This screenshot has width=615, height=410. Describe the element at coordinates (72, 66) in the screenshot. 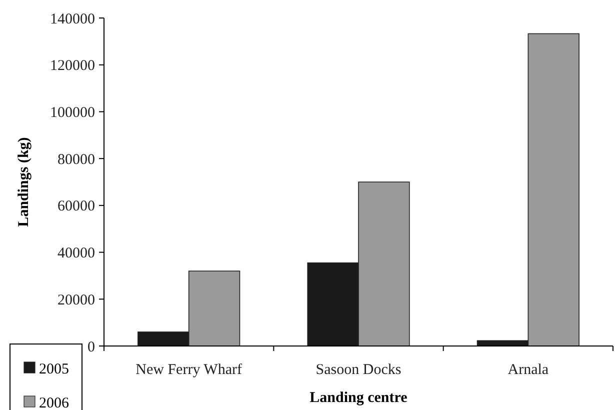

I see `y-tick-label: 120000` at that location.